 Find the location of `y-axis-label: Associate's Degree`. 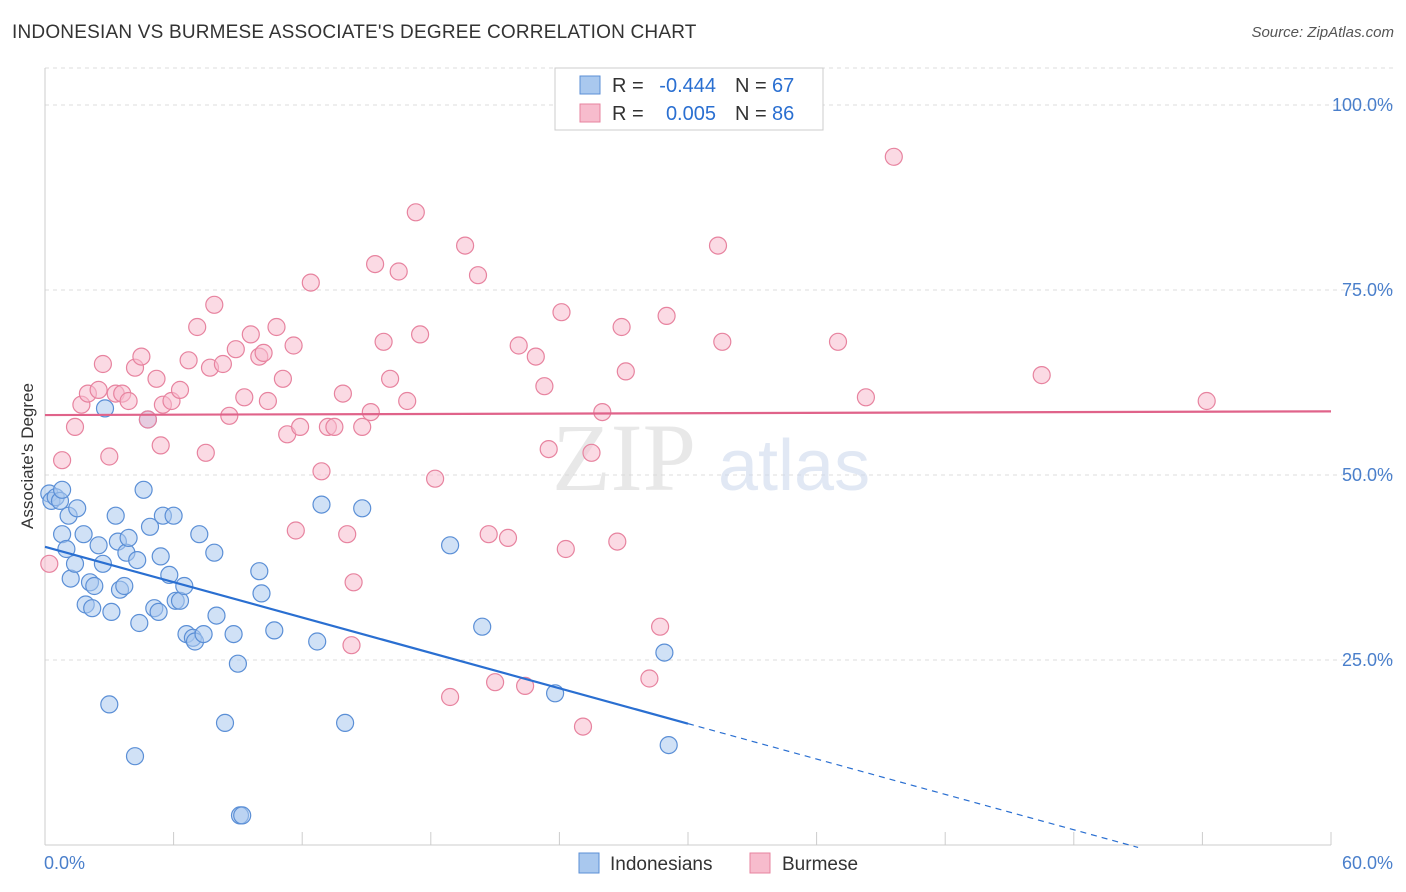

y-axis-label: Associate's Degree is located at coordinates (27, 456).